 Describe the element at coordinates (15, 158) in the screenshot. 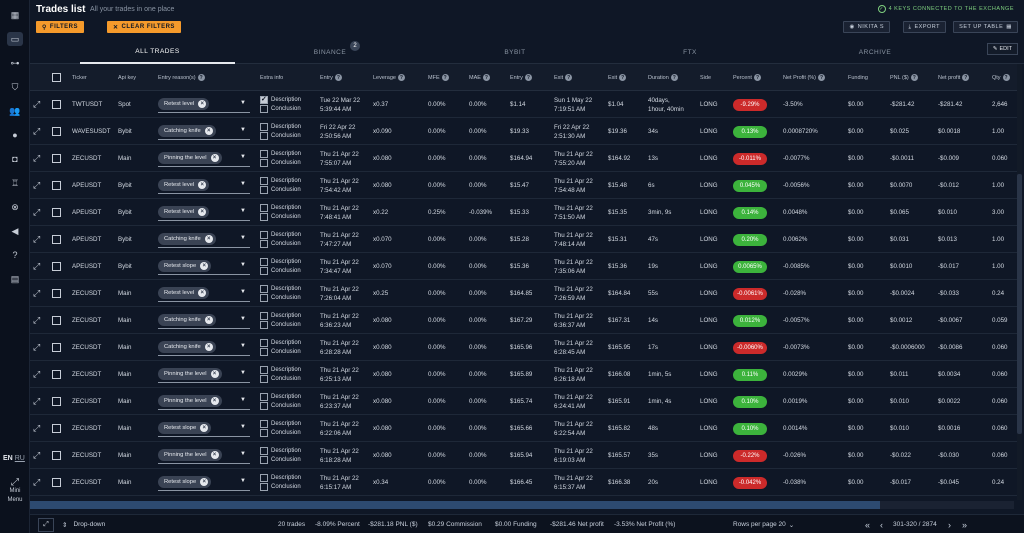

I see `robot-icon: ◘` at that location.